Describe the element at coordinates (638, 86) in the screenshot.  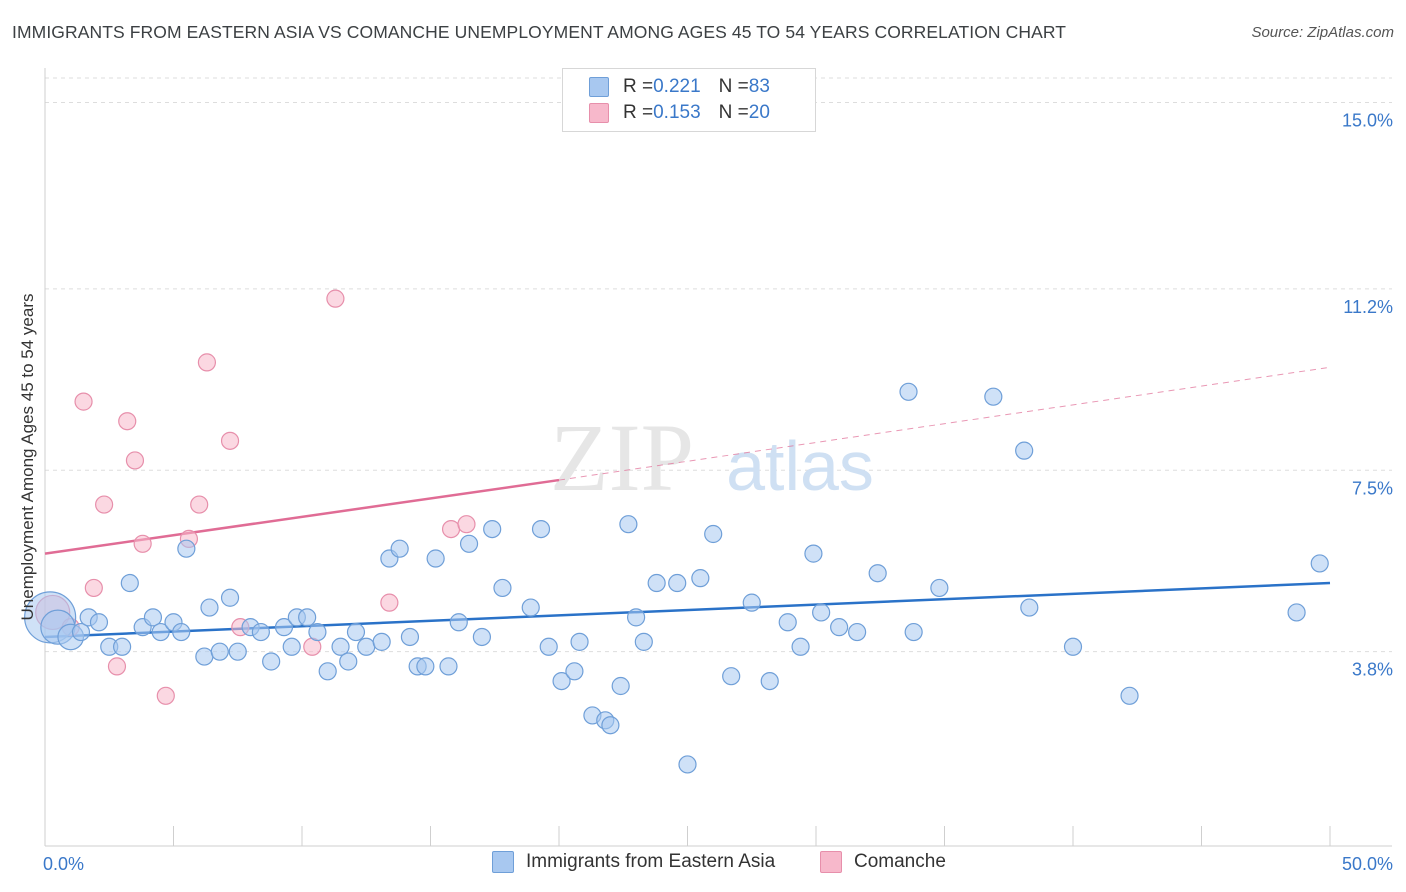
I see `legend-r-label: R =` at that location.